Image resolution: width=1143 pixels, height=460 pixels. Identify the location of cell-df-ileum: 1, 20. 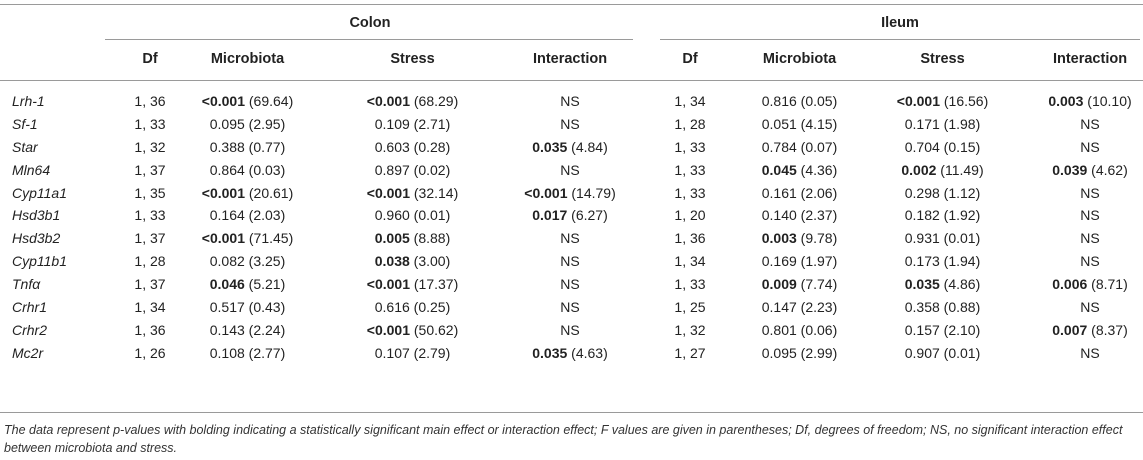
(690, 215).